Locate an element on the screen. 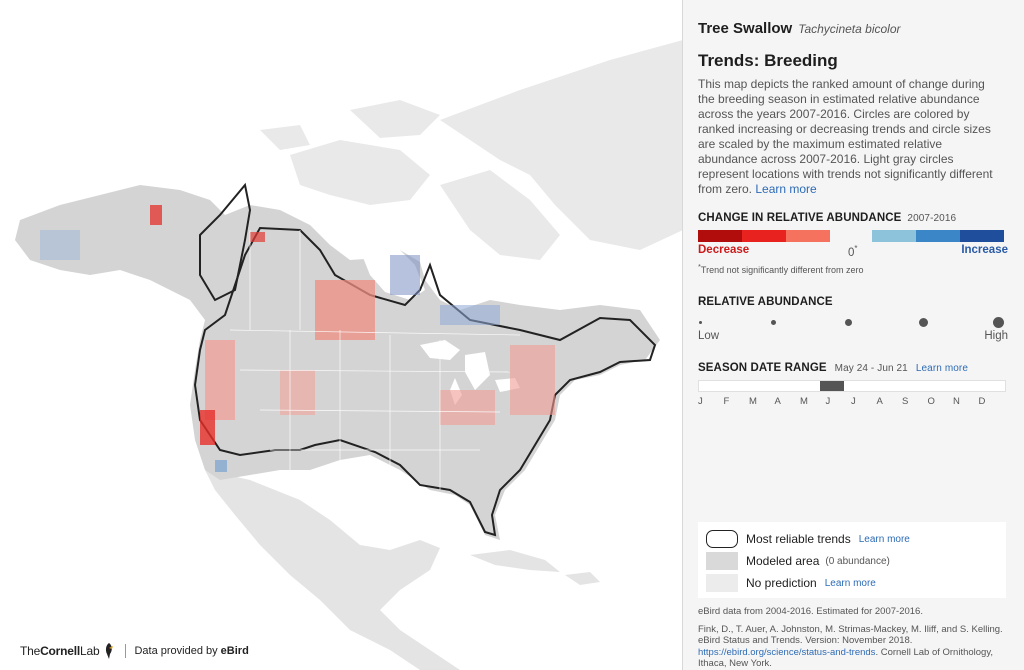 The height and width of the screenshot is (670, 1024). decrease-patch-yukon is located at coordinates (257, 237).